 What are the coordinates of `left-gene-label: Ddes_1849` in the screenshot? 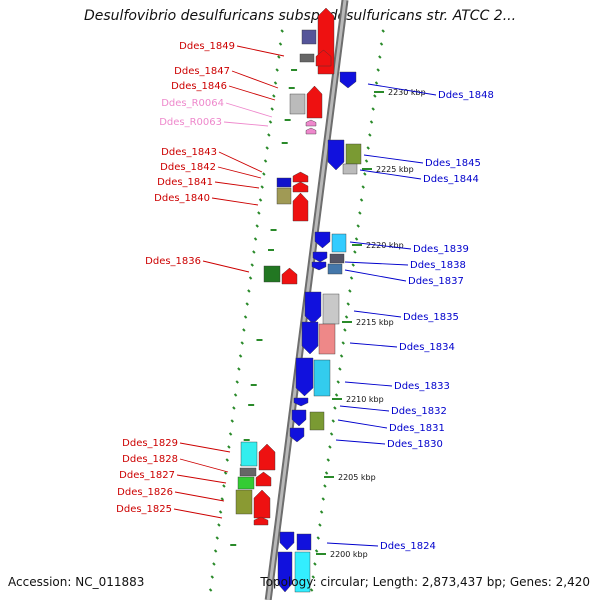 It's located at (207, 46).